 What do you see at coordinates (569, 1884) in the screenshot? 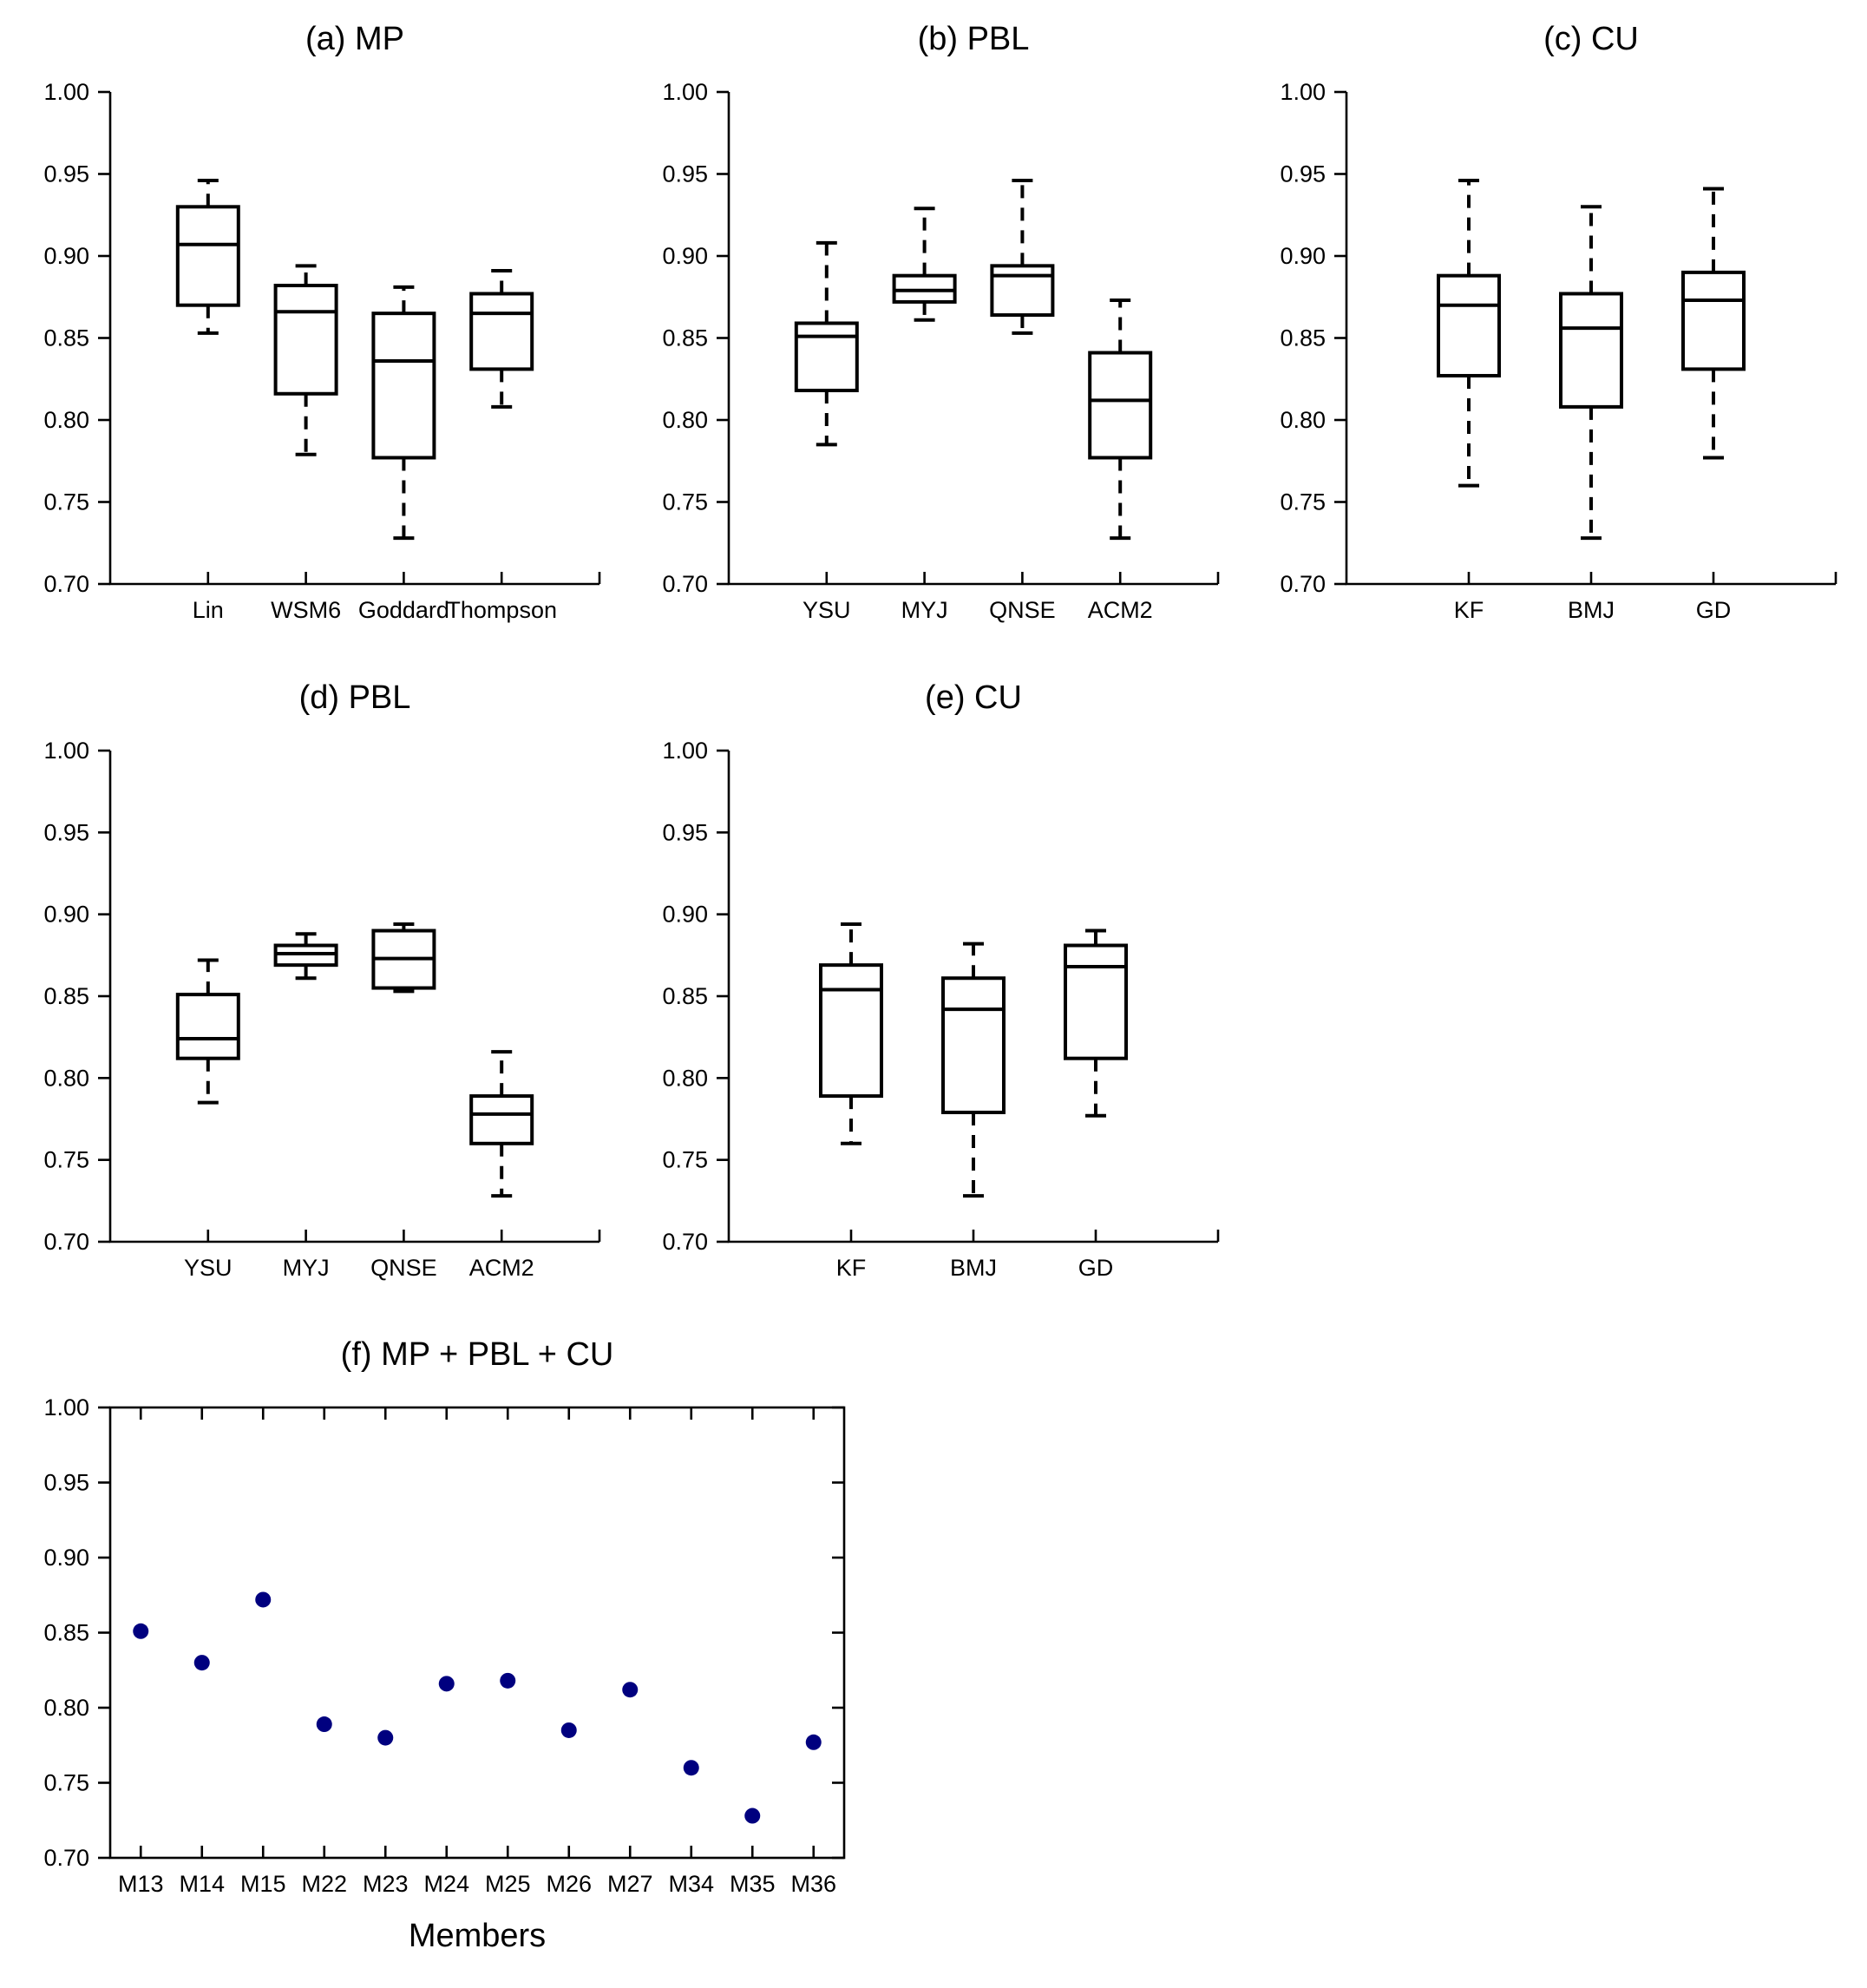
I see `x-tick-label: M26` at bounding box center [569, 1884].